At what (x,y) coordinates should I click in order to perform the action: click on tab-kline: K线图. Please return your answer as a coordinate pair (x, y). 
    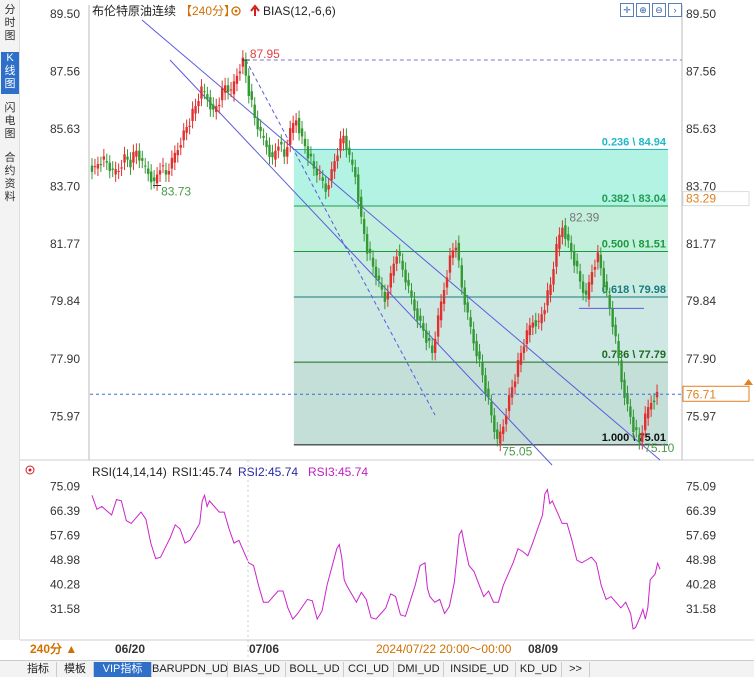
    Looking at the image, I should click on (10, 73).